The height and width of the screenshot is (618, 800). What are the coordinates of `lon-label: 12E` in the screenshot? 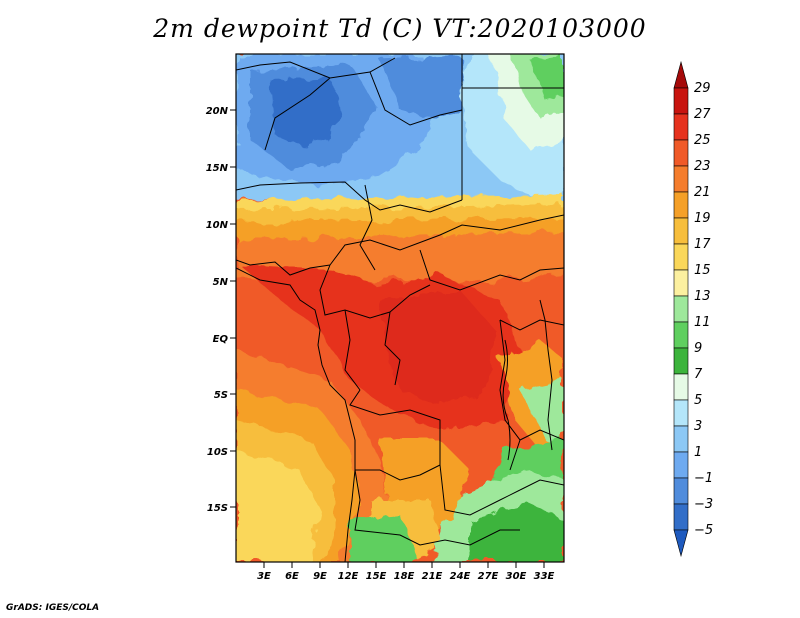 It's located at (348, 576).